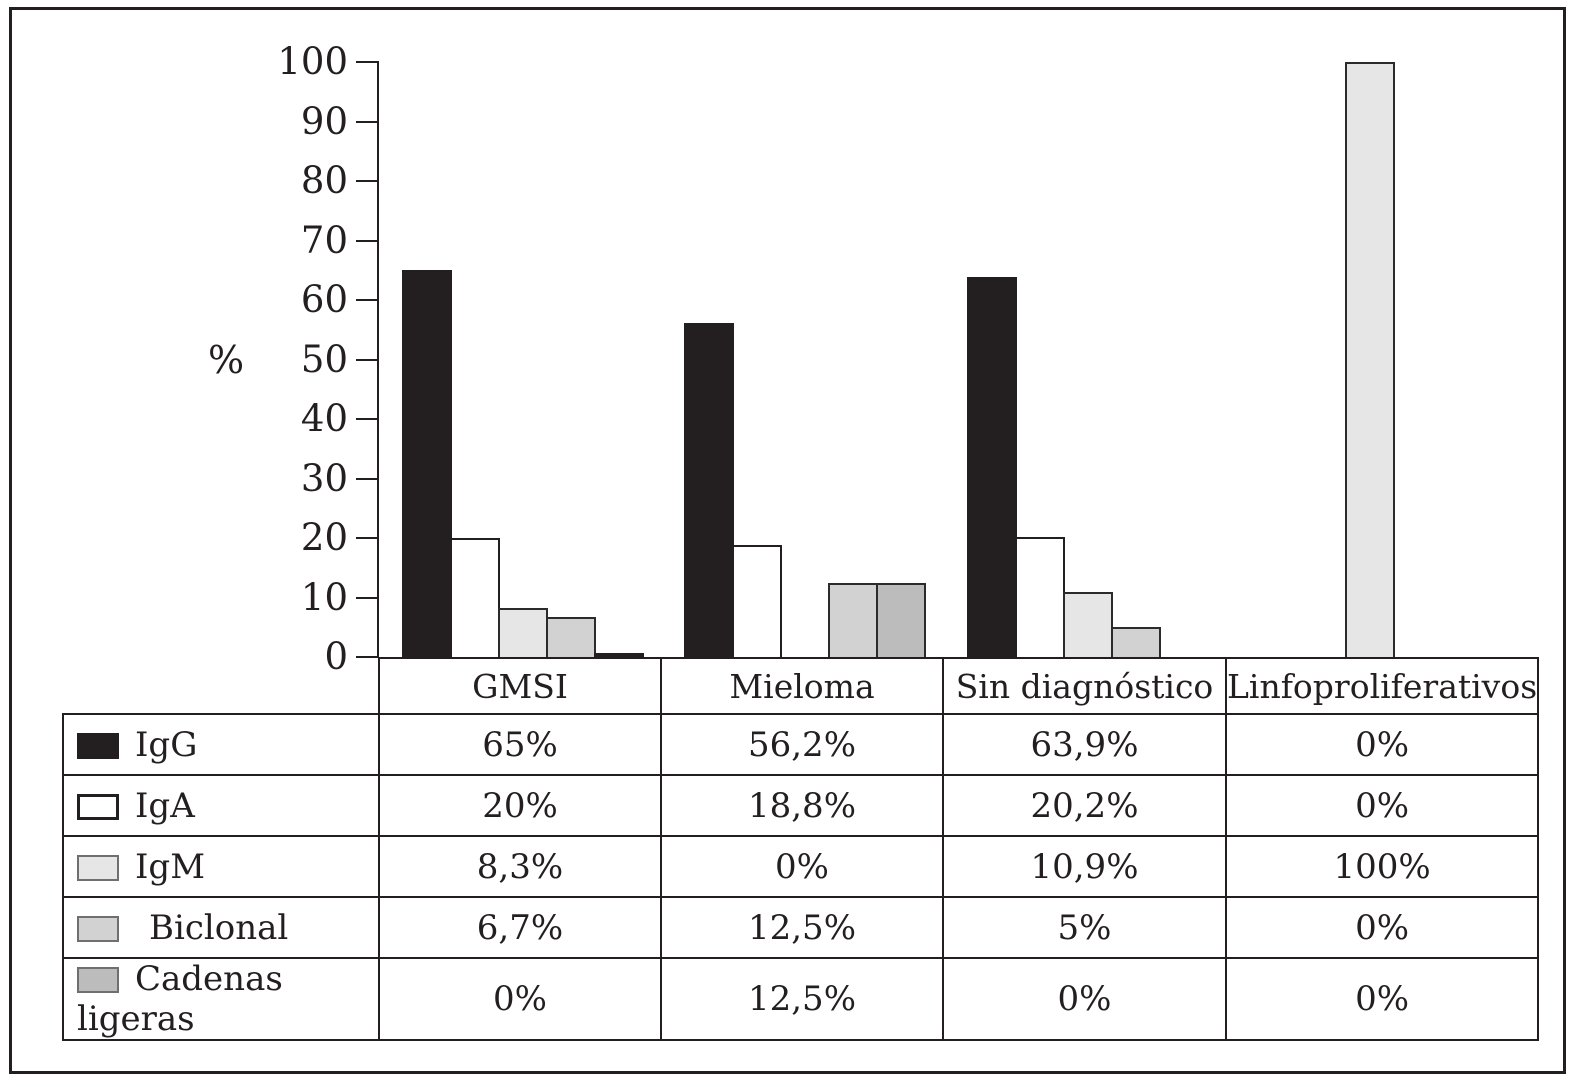  I want to click on value-cell: 20%, so click(520, 805).